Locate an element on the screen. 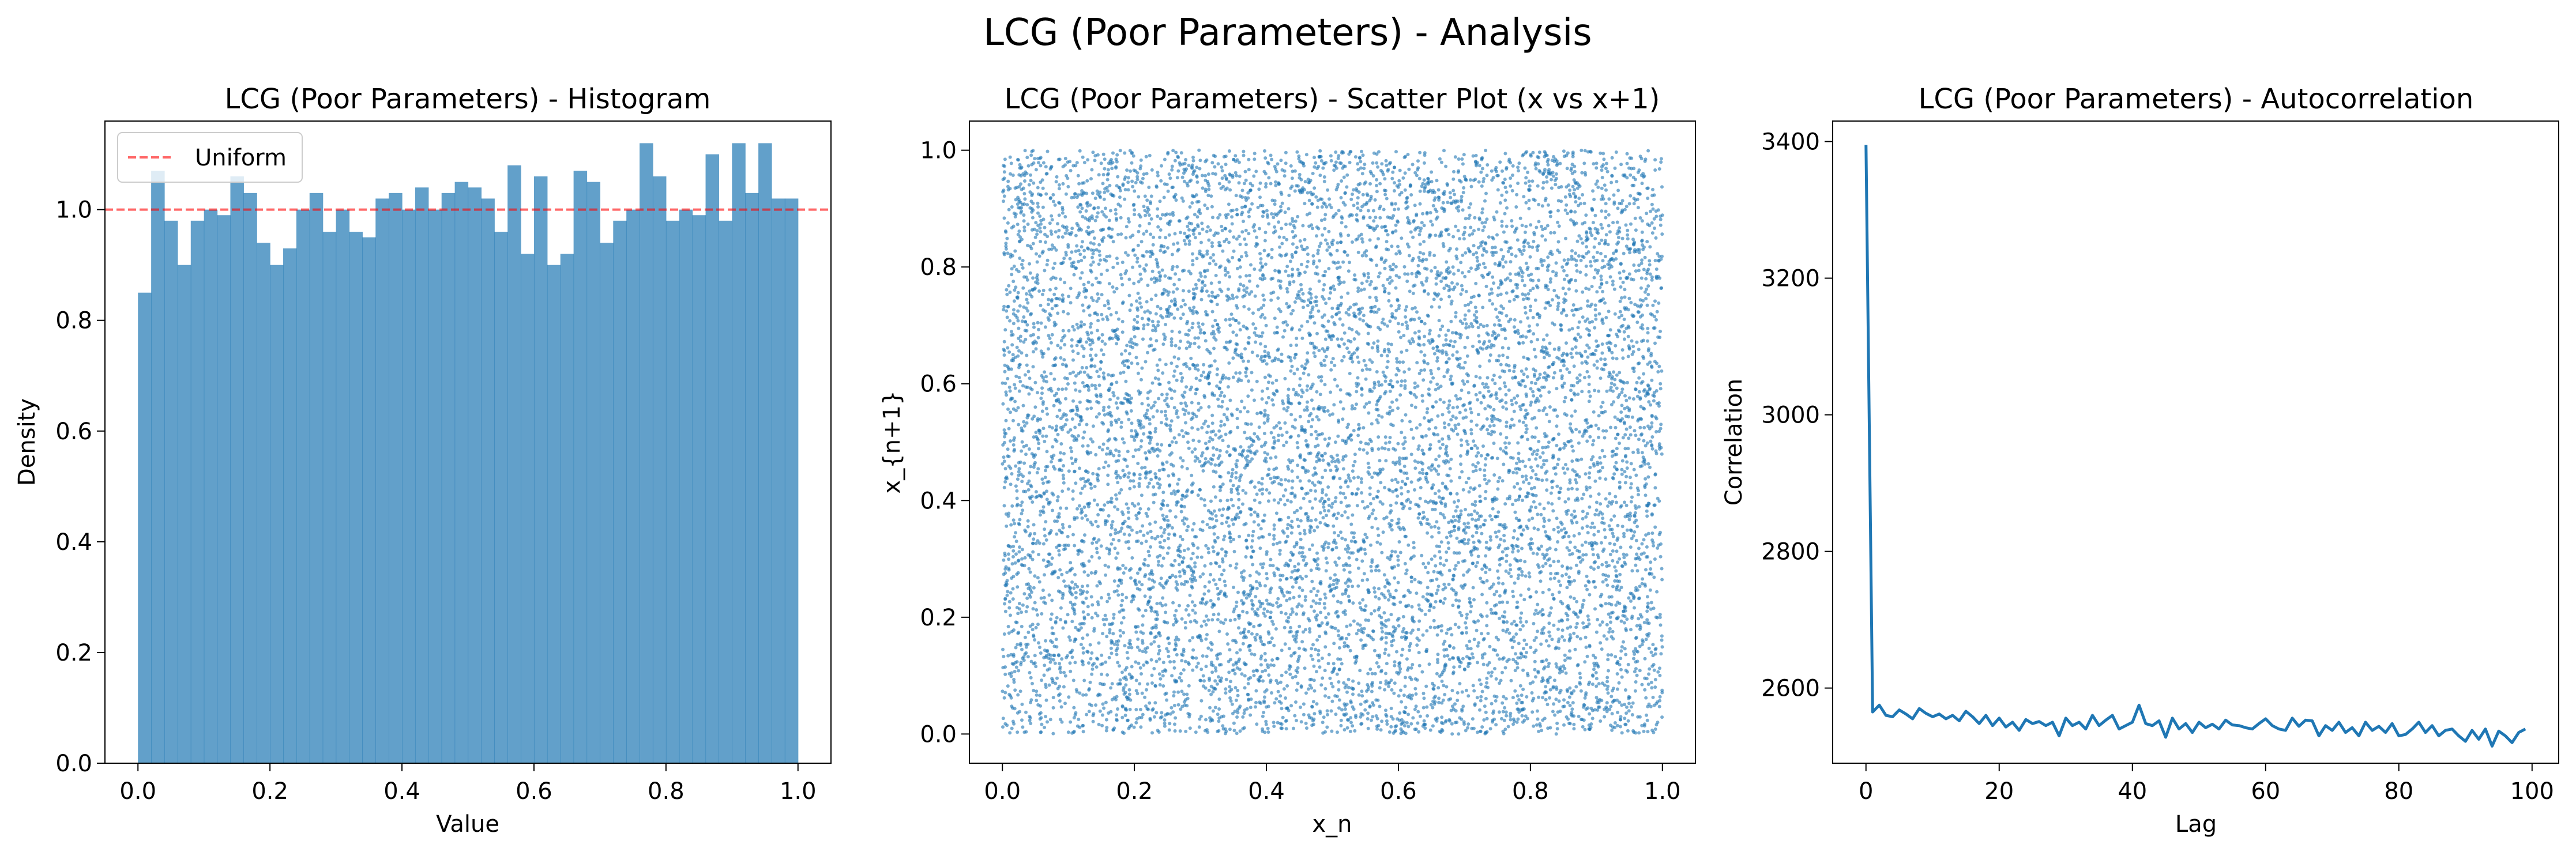 Image resolution: width=2576 pixels, height=856 pixels. histogram-xlabel: Value is located at coordinates (467, 825).